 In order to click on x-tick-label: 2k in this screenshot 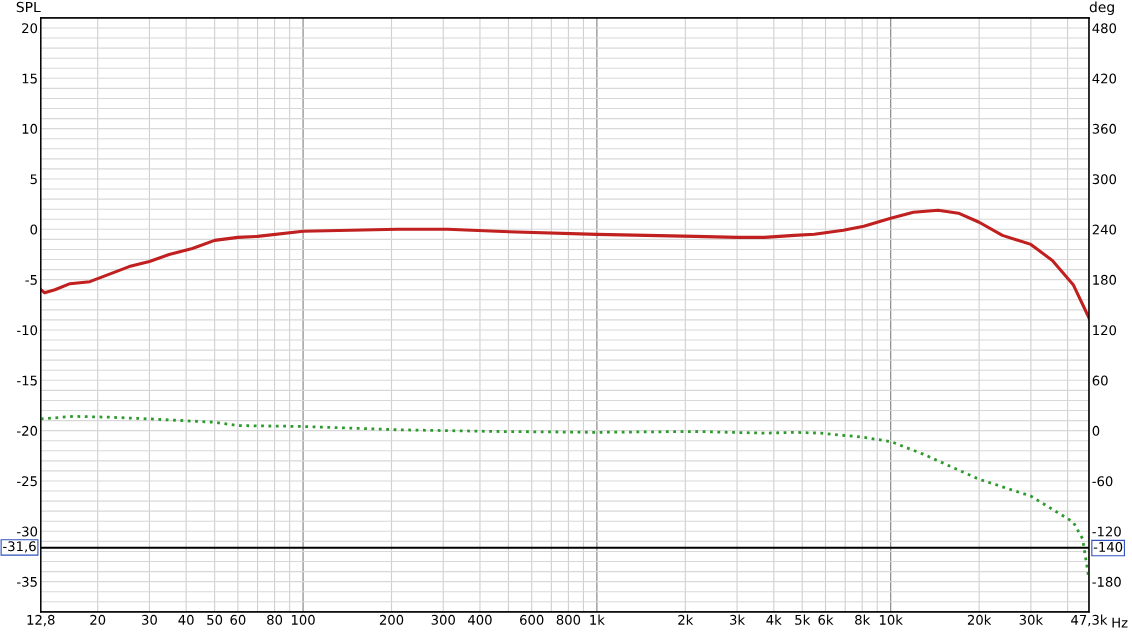, I will do `click(686, 619)`.